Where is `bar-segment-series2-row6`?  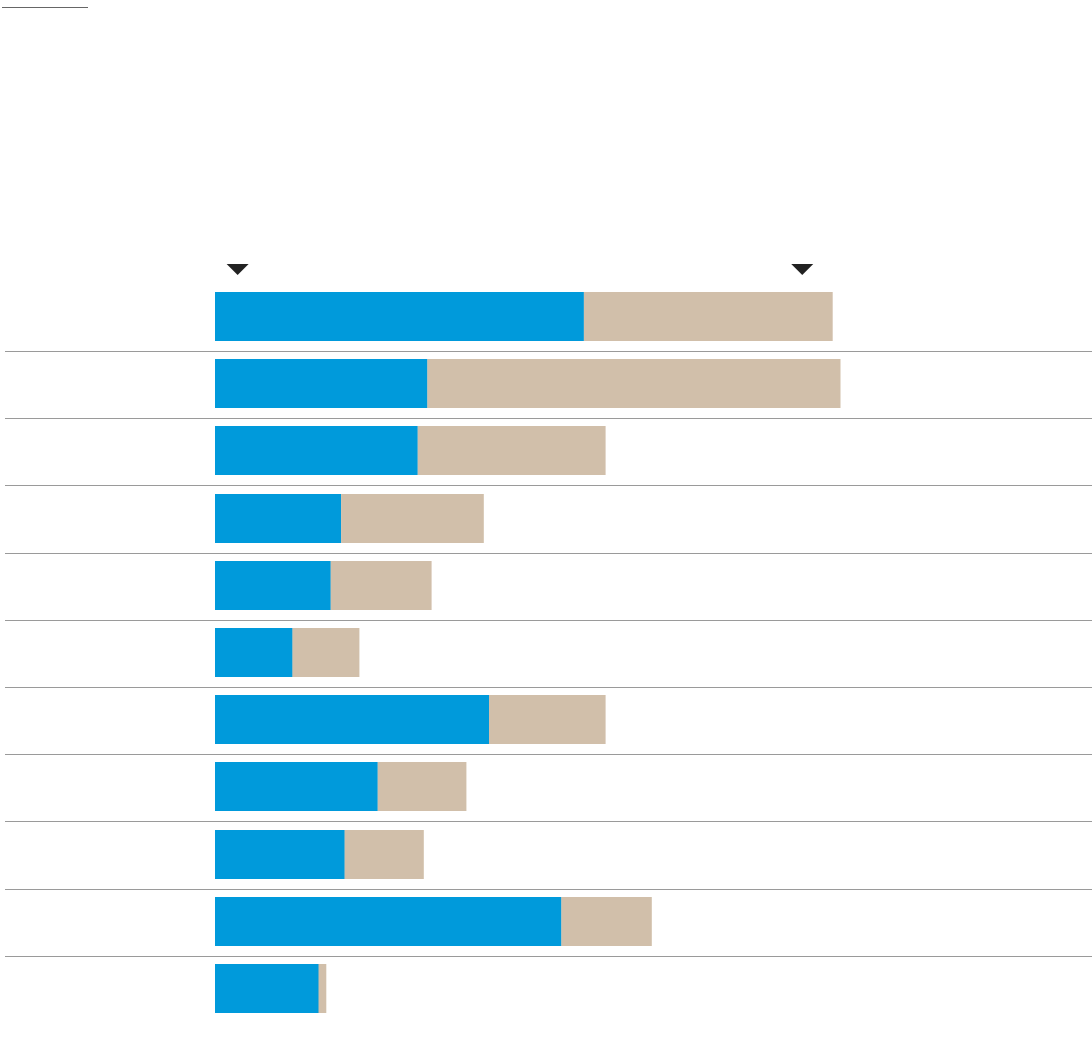
bar-segment-series2-row6 is located at coordinates (326, 652).